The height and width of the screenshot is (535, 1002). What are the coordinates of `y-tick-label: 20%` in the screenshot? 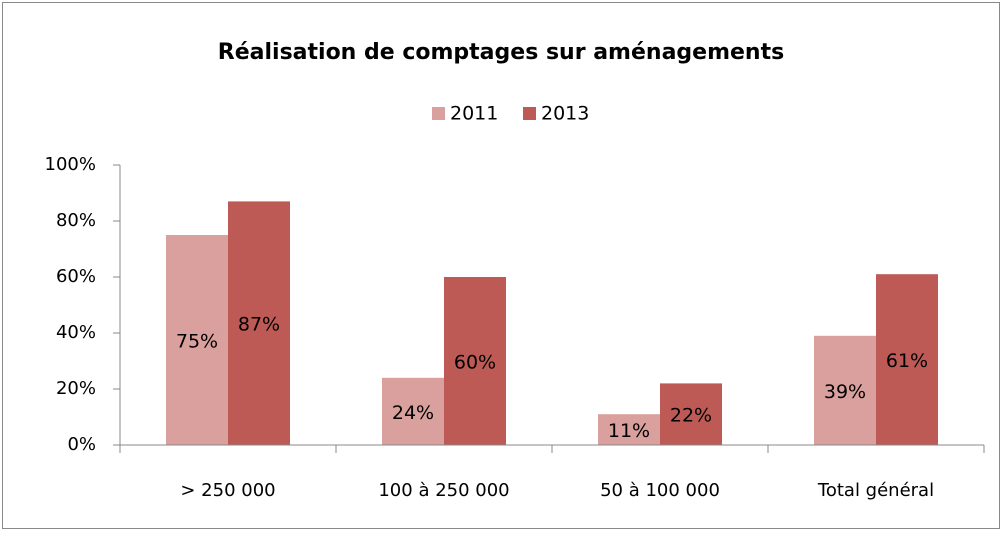 It's located at (76, 388).